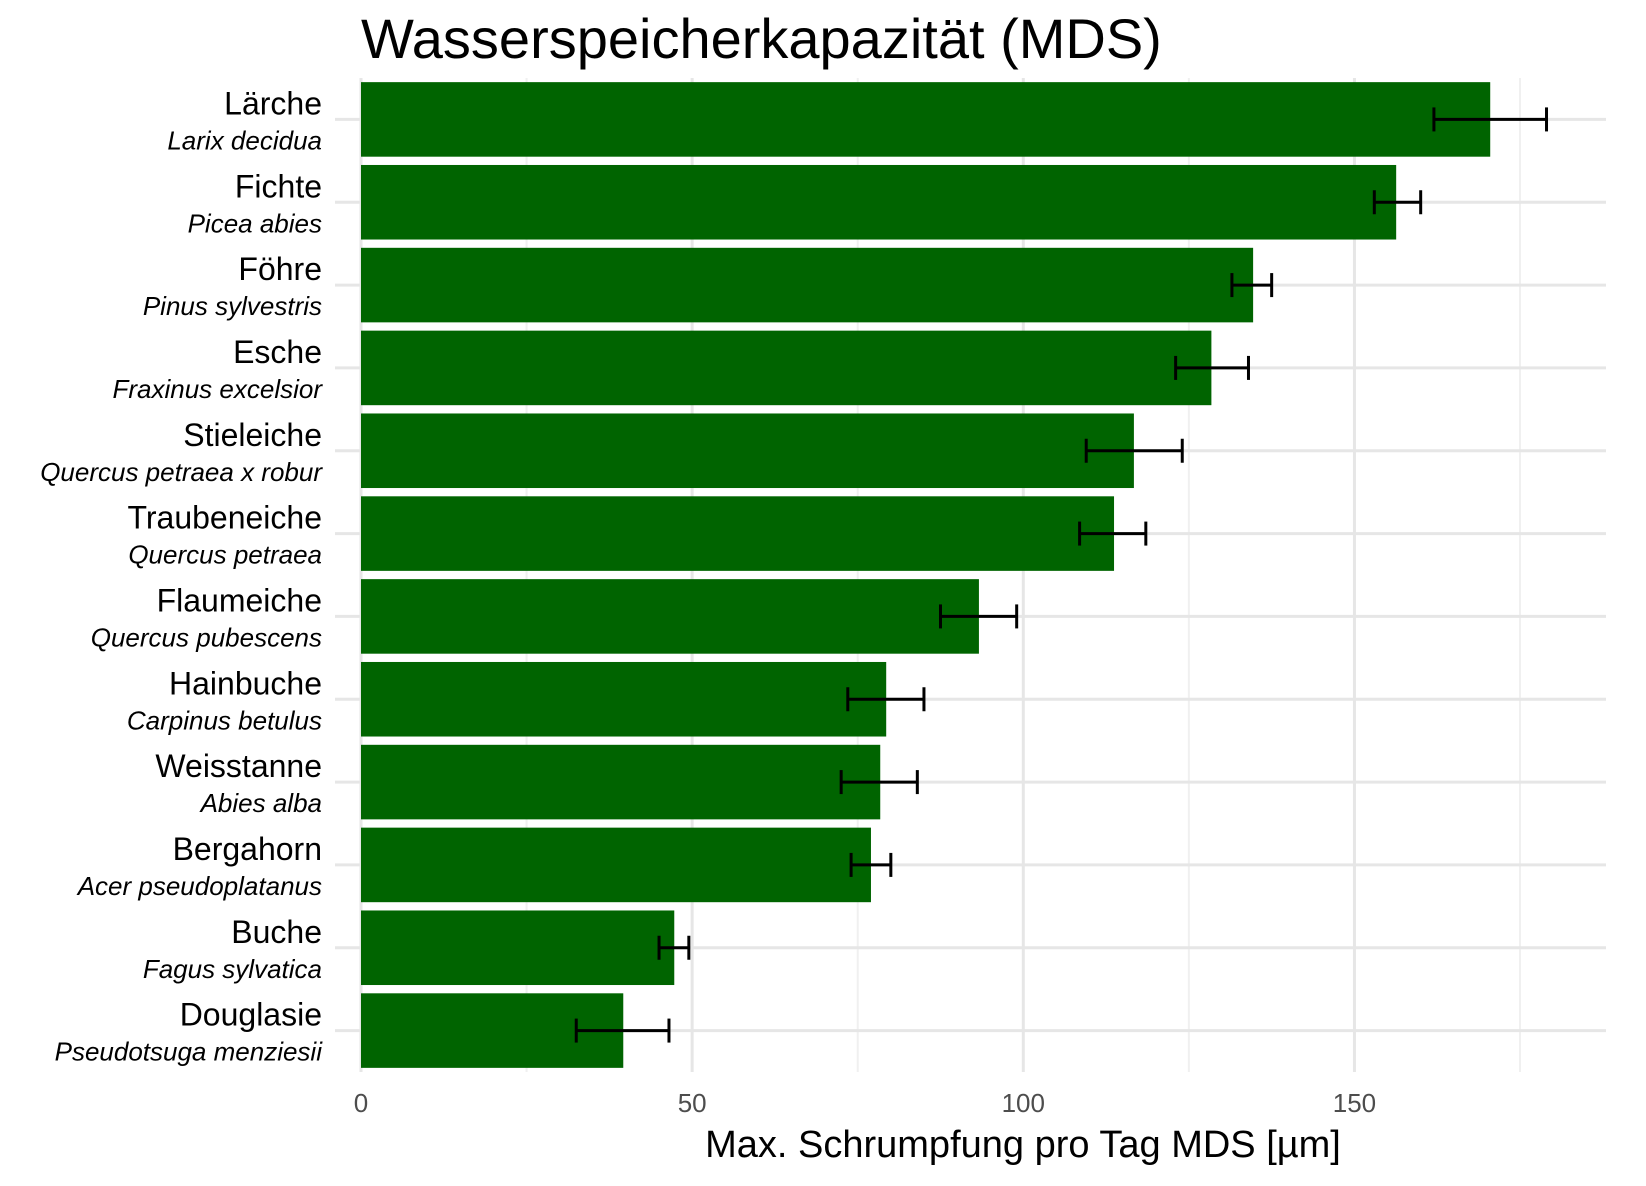  Describe the element at coordinates (245, 683) in the screenshot. I see `category-label-common: Hainbuche` at that location.